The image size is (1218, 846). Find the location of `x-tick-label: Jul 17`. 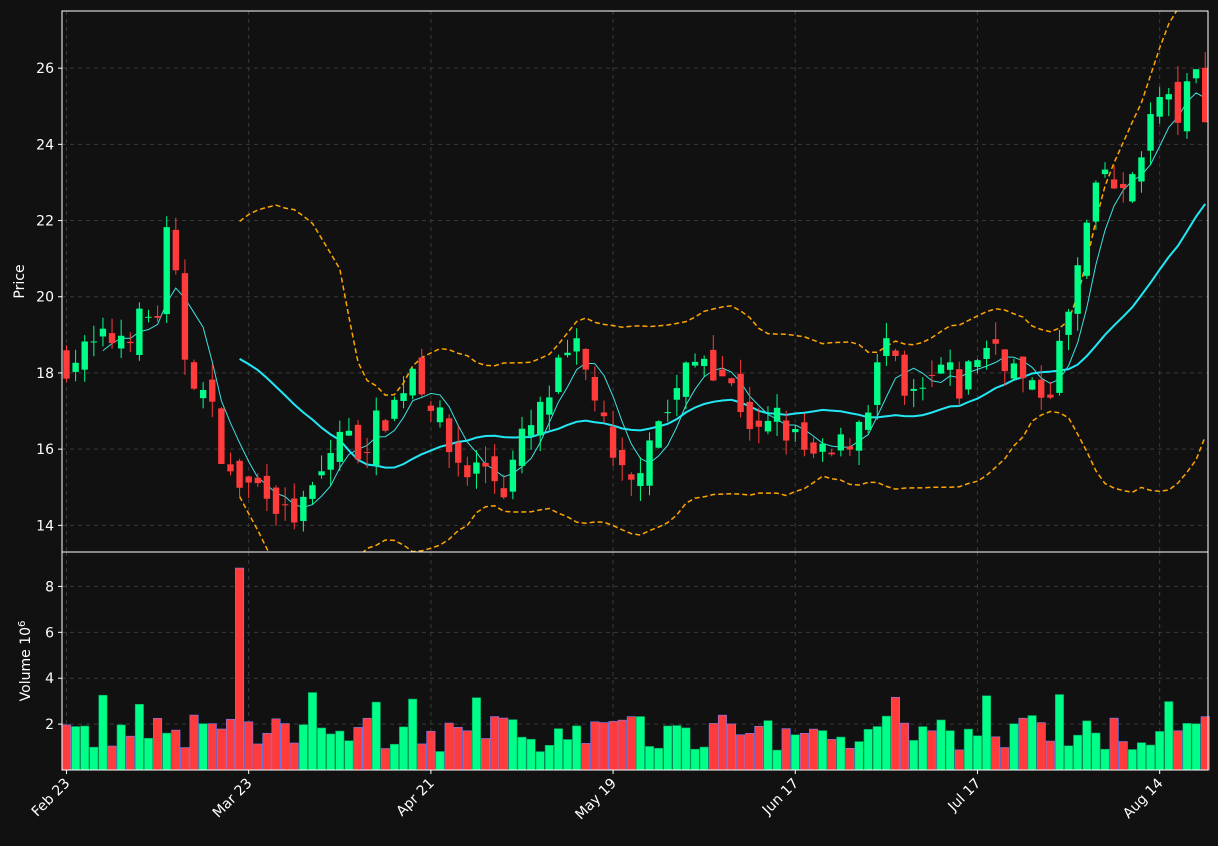

x-tick-label: Jul 17 is located at coordinates (965, 796).